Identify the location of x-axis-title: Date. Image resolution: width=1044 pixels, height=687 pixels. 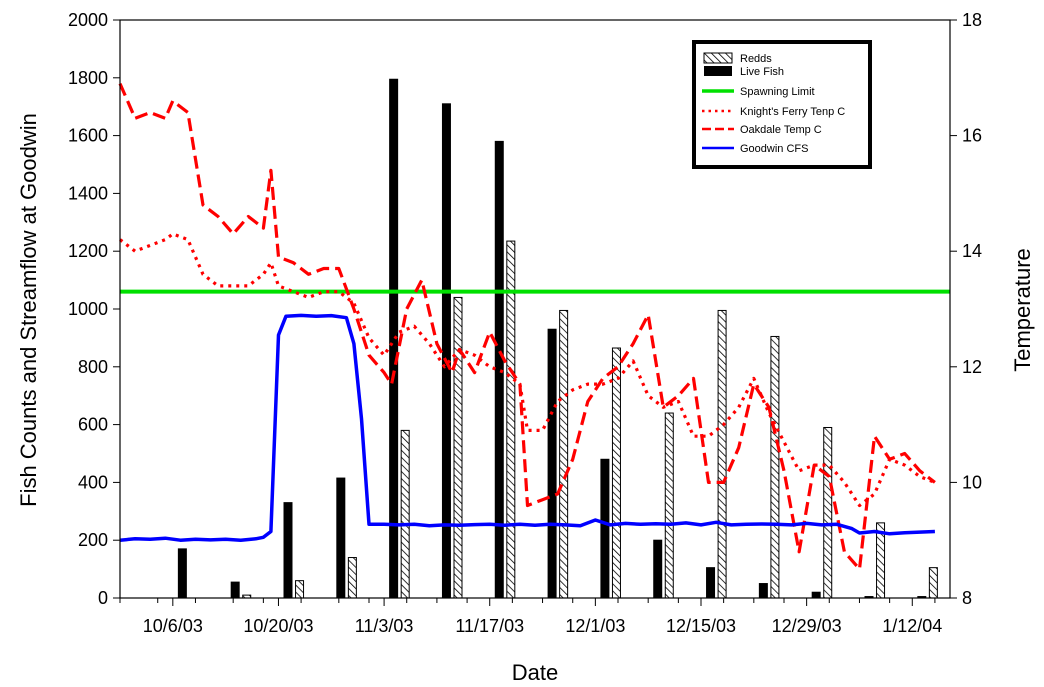
(535, 672).